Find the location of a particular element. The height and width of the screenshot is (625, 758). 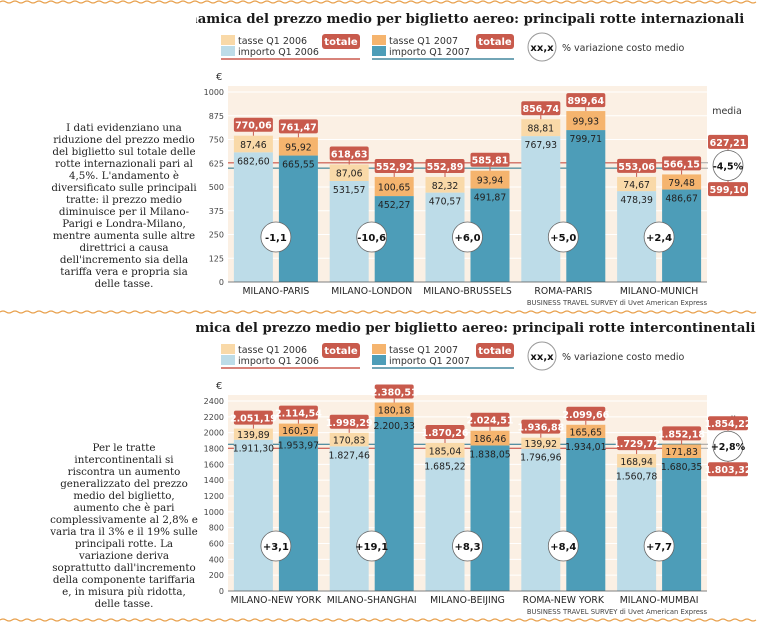

y-tick-label: 375 is located at coordinates (216, 211).